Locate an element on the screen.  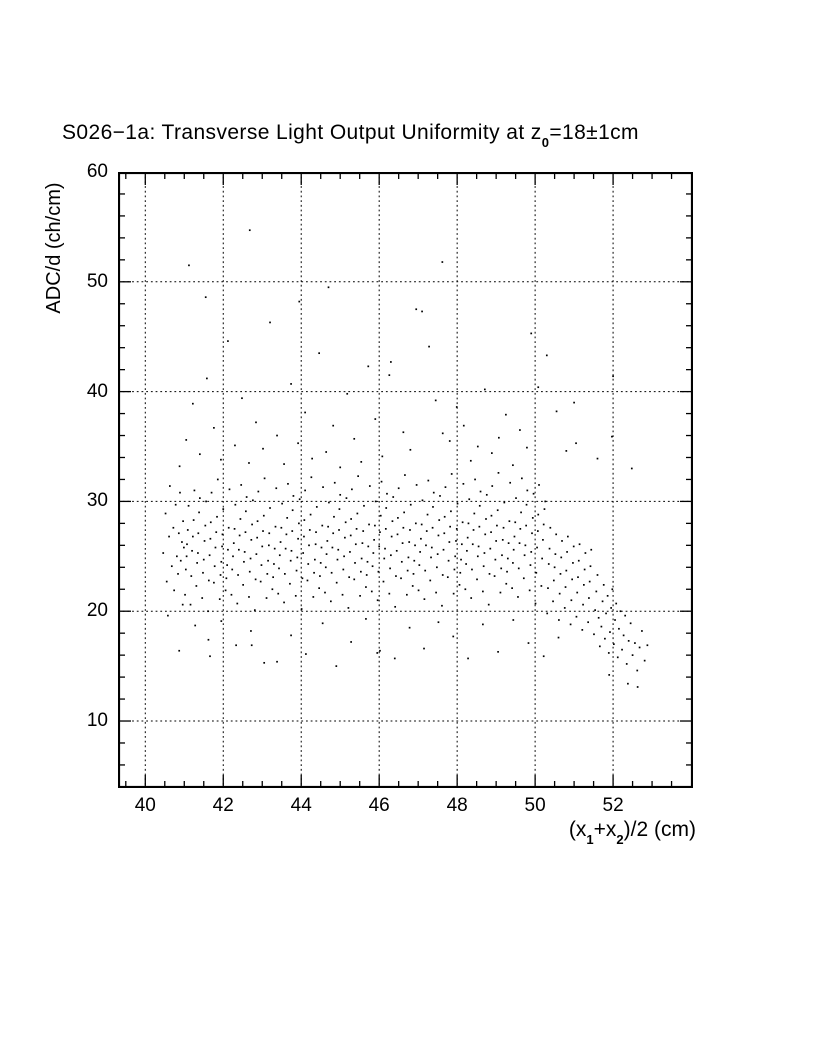
y-tick-label: 40 is located at coordinates (97, 391).